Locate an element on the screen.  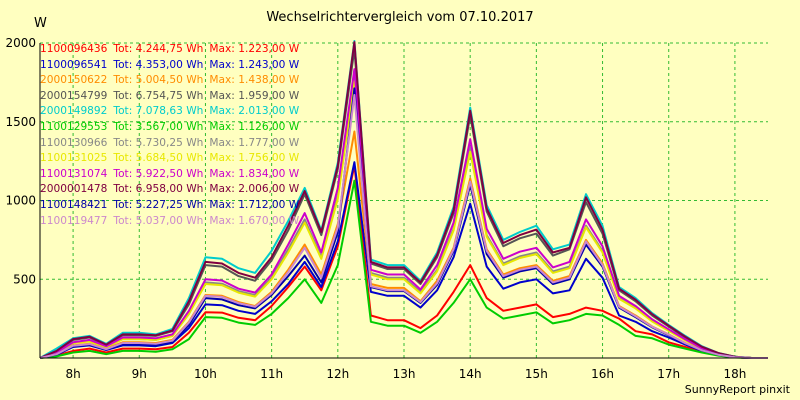
legend-max: Max: 1.223,00 W is located at coordinates (254, 49).